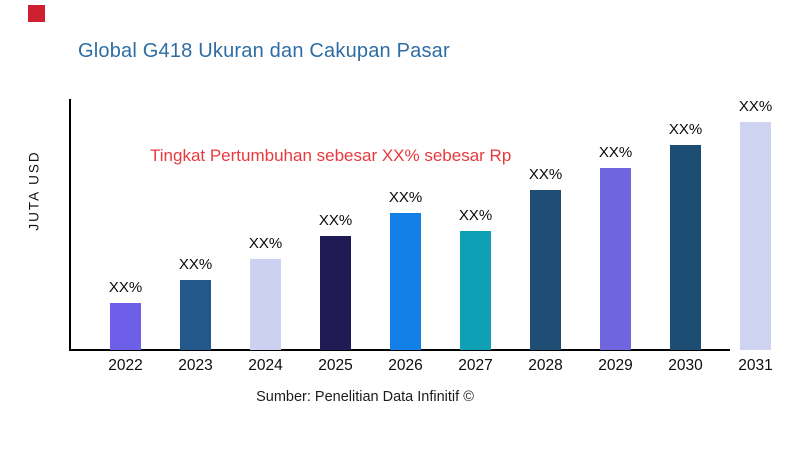  What do you see at coordinates (265, 304) in the screenshot?
I see `bar-2024` at bounding box center [265, 304].